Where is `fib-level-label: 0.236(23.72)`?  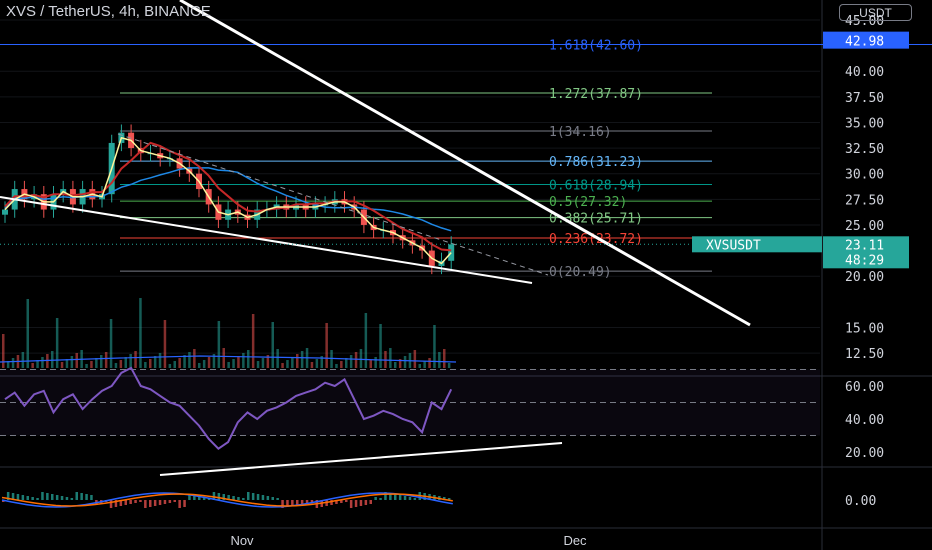 fib-level-label: 0.236(23.72) is located at coordinates (596, 239).